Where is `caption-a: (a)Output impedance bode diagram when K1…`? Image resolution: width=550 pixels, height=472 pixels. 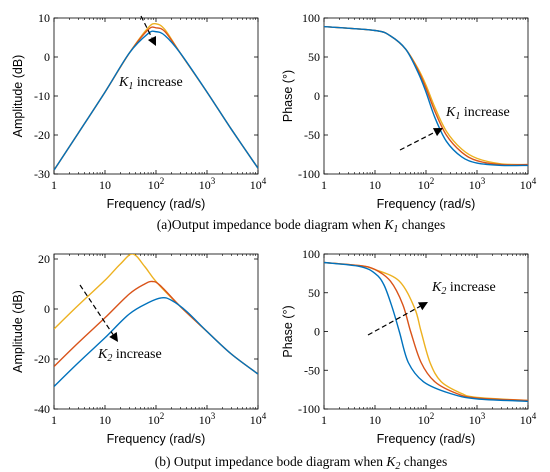
caption-a: (a)Output impedance bode diagram when K1… is located at coordinates (301, 226).